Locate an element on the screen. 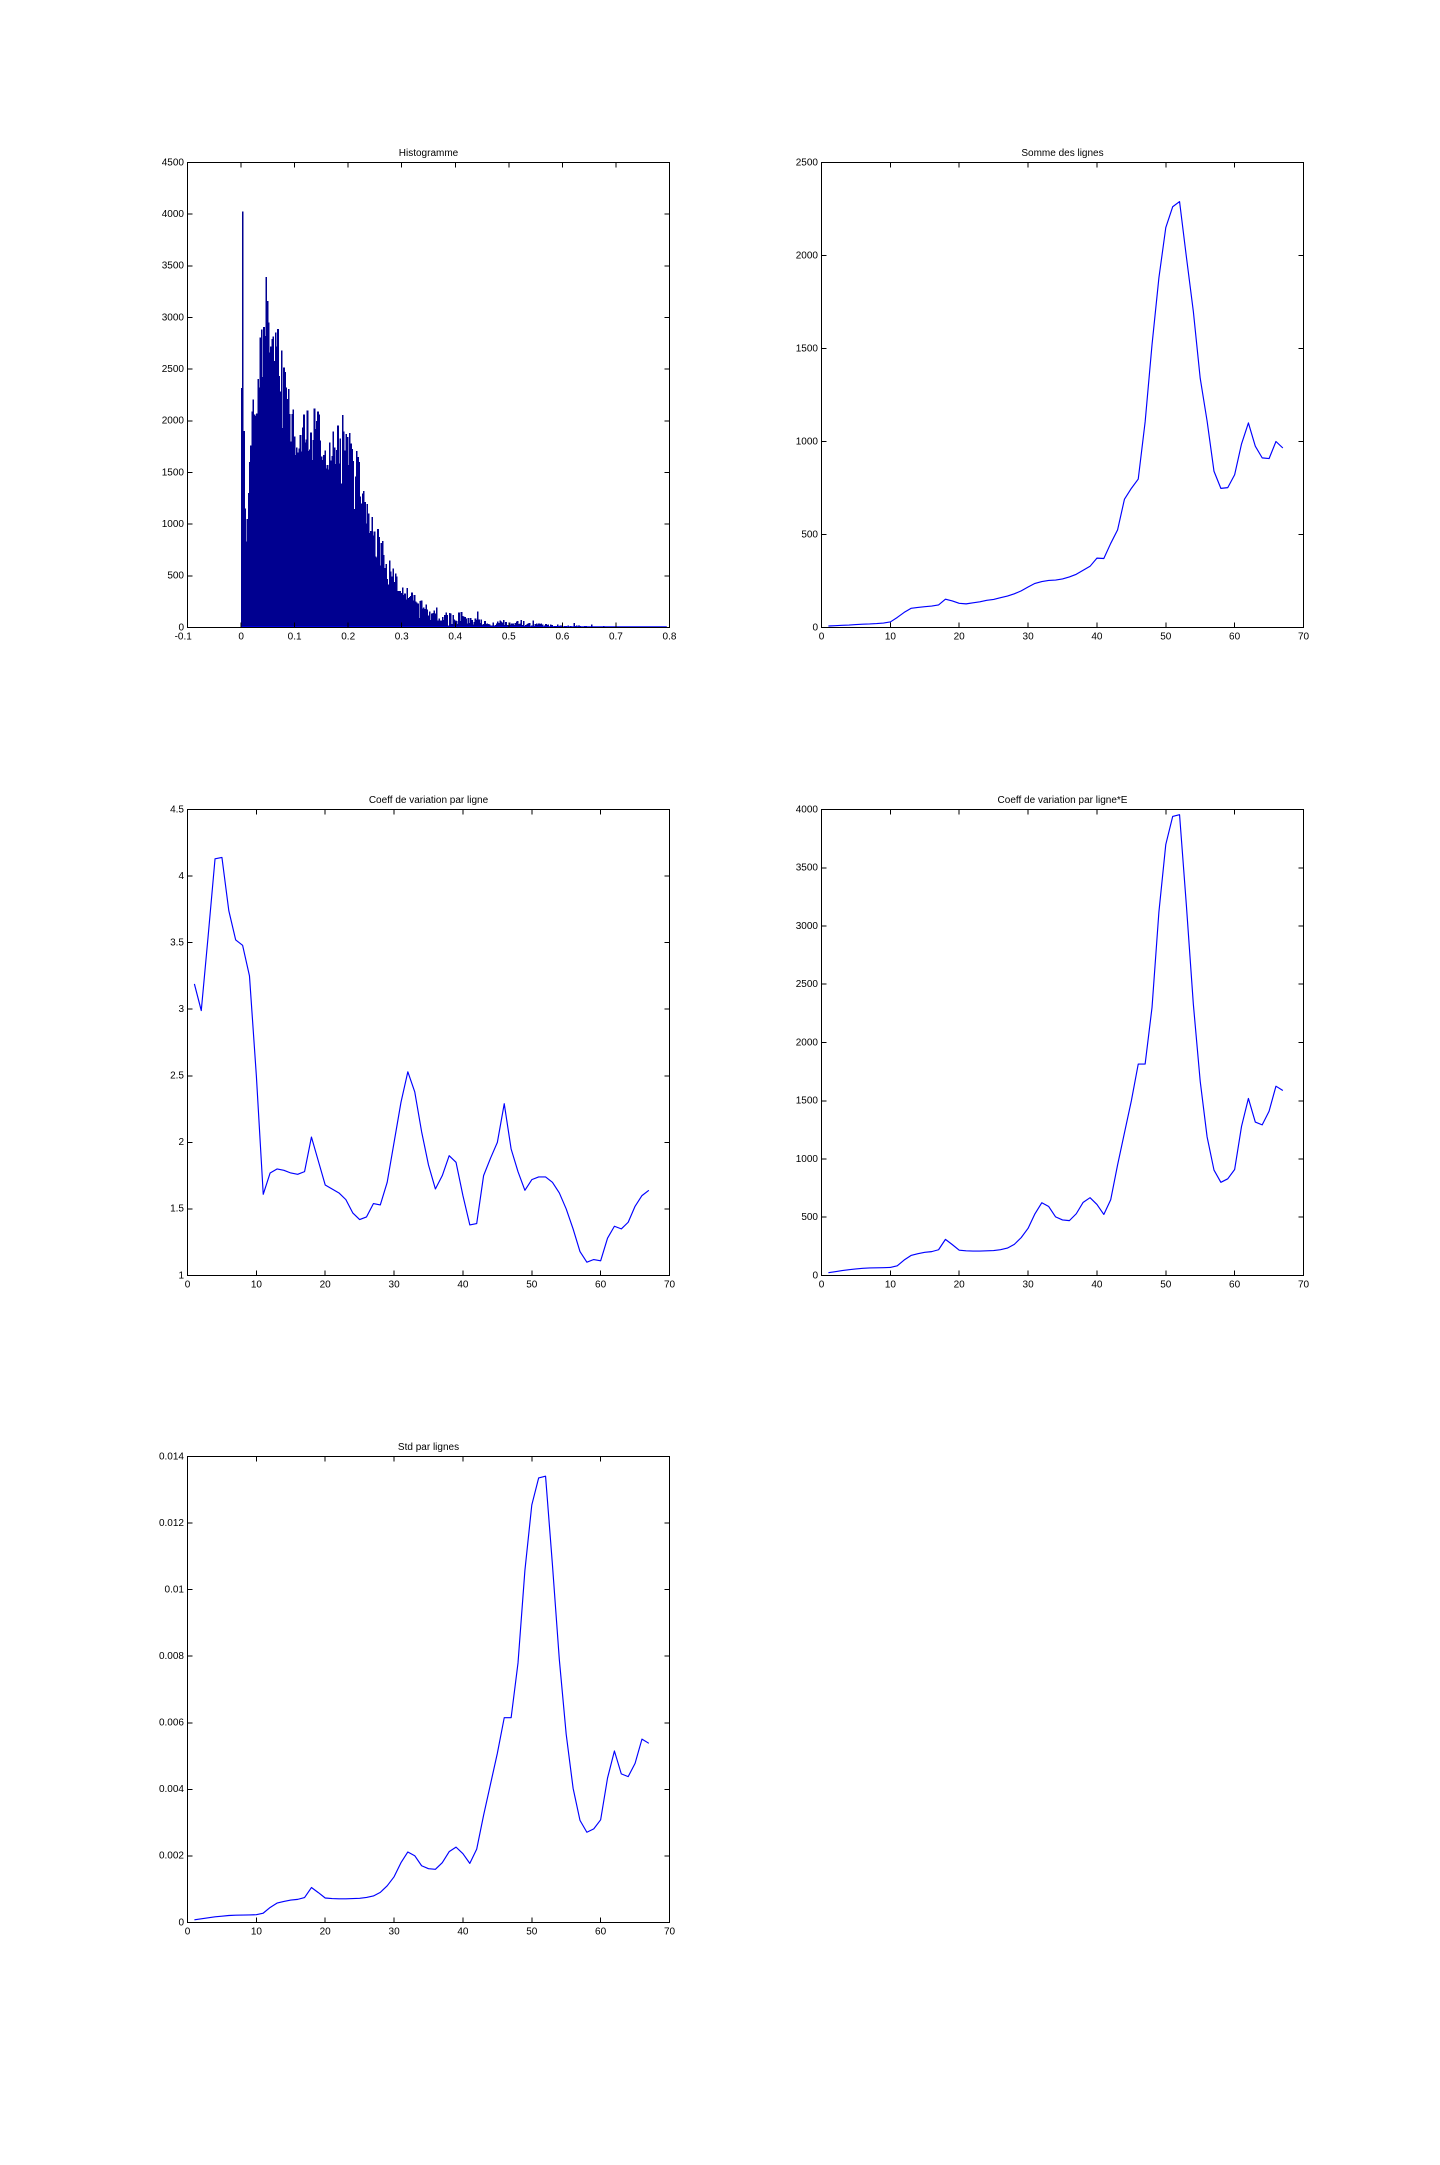 The image size is (1440, 2165). svg-text: Coeff de variation par ligne*E is located at coordinates (1063, 800).